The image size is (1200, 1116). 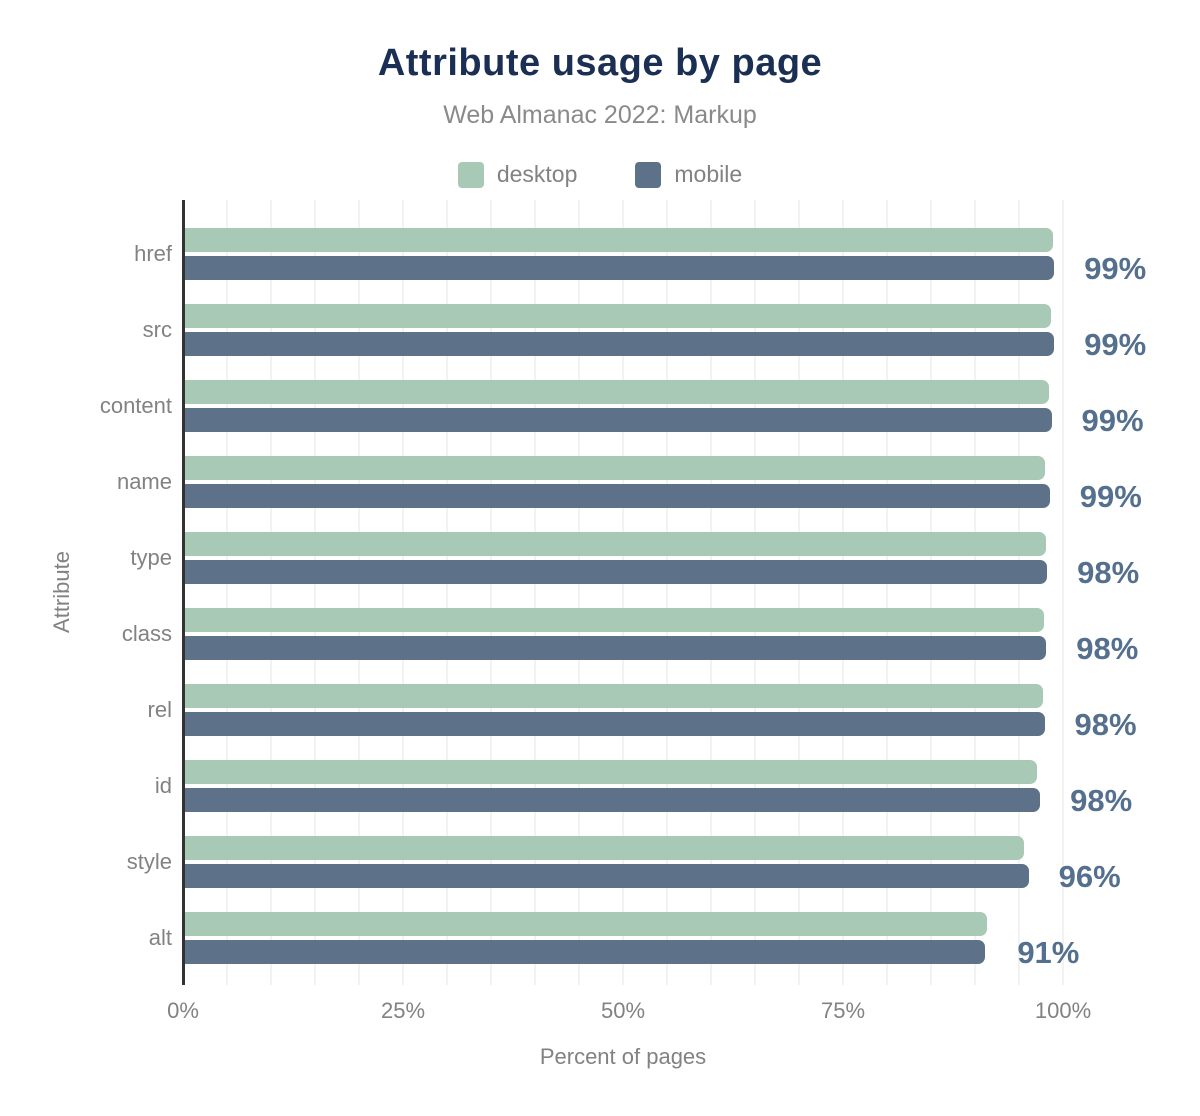 What do you see at coordinates (975, 592) in the screenshot?
I see `gridline-90pct` at bounding box center [975, 592].